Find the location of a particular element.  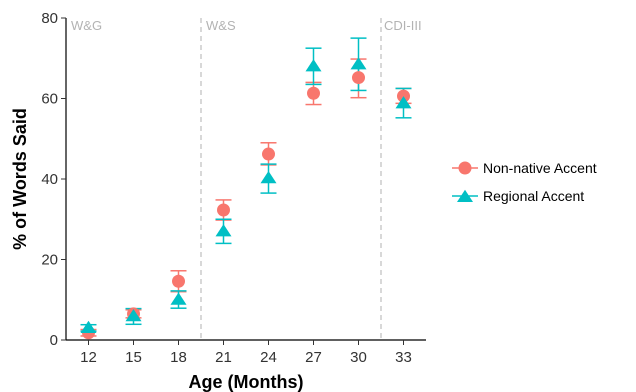

x-tick-label: 18 is located at coordinates (178, 357).